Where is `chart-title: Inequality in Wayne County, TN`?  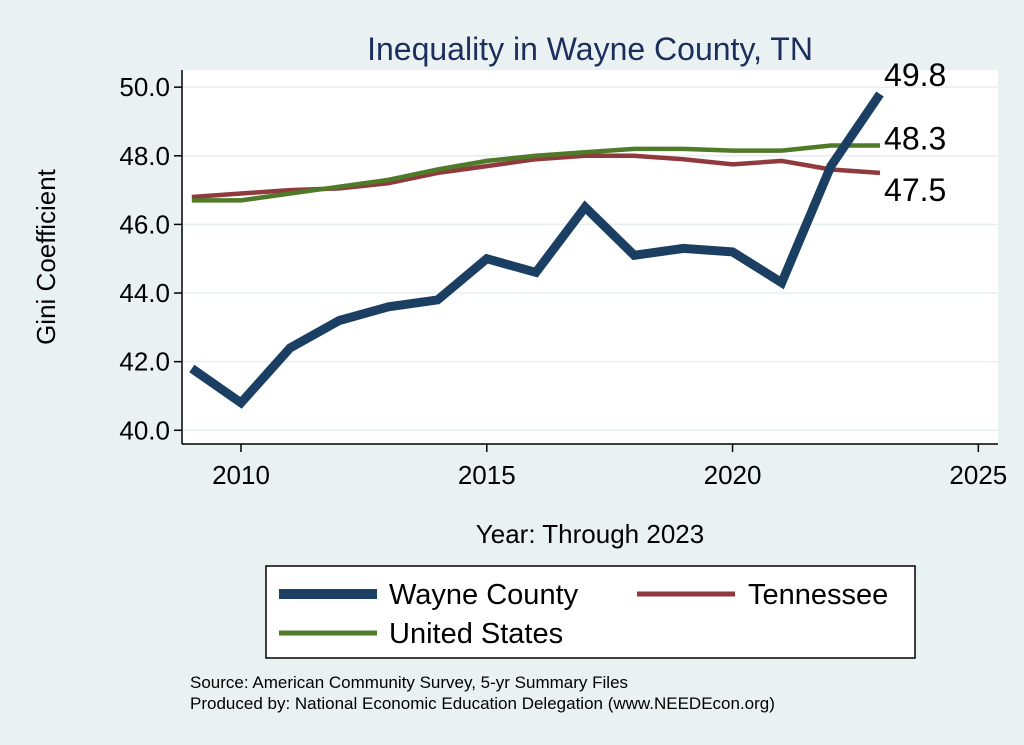
chart-title: Inequality in Wayne County, TN is located at coordinates (590, 49).